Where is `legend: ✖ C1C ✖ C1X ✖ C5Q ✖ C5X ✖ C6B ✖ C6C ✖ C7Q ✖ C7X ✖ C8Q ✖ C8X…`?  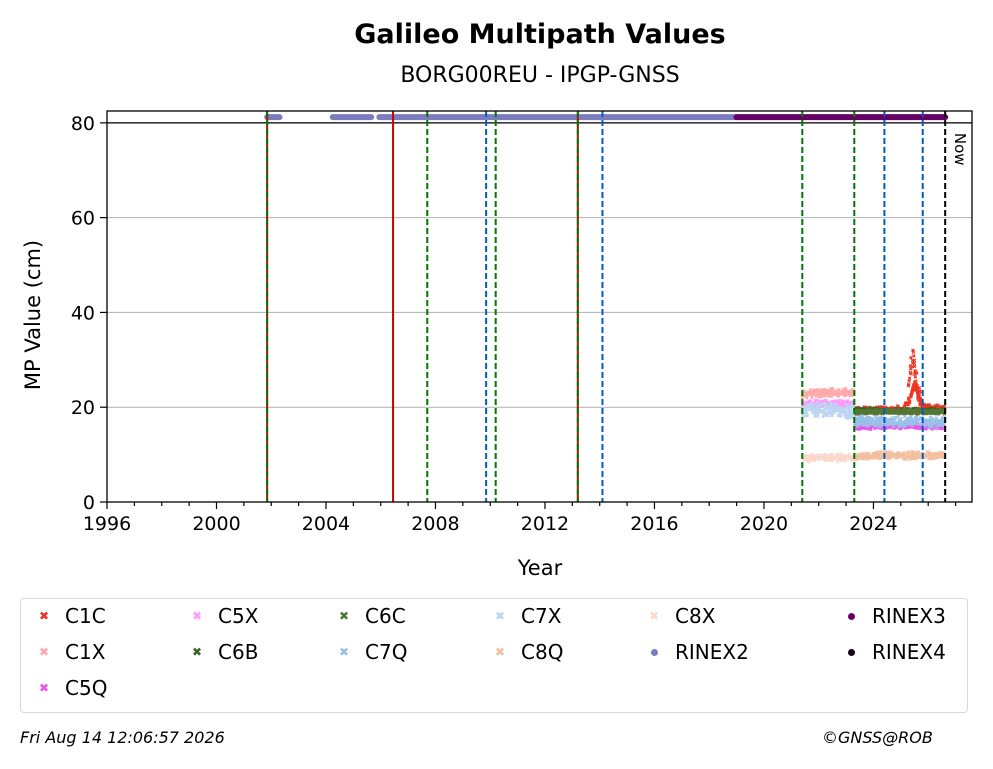
legend: ✖ C1C ✖ C1X ✖ C5Q ✖ C5X ✖ C6B ✖ C6C ✖ C7Q ✖ C7X ✖ C8Q ✖ C8X… is located at coordinates (494, 655).